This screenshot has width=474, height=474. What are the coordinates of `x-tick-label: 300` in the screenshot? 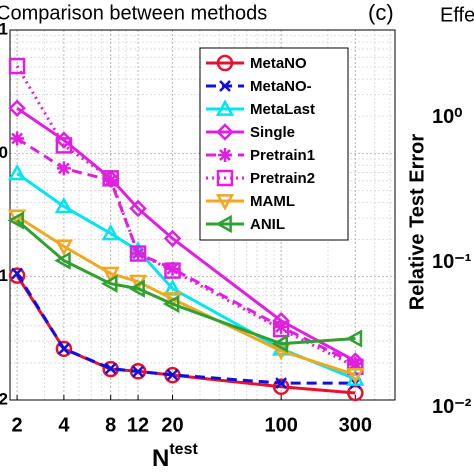 It's located at (355, 425).